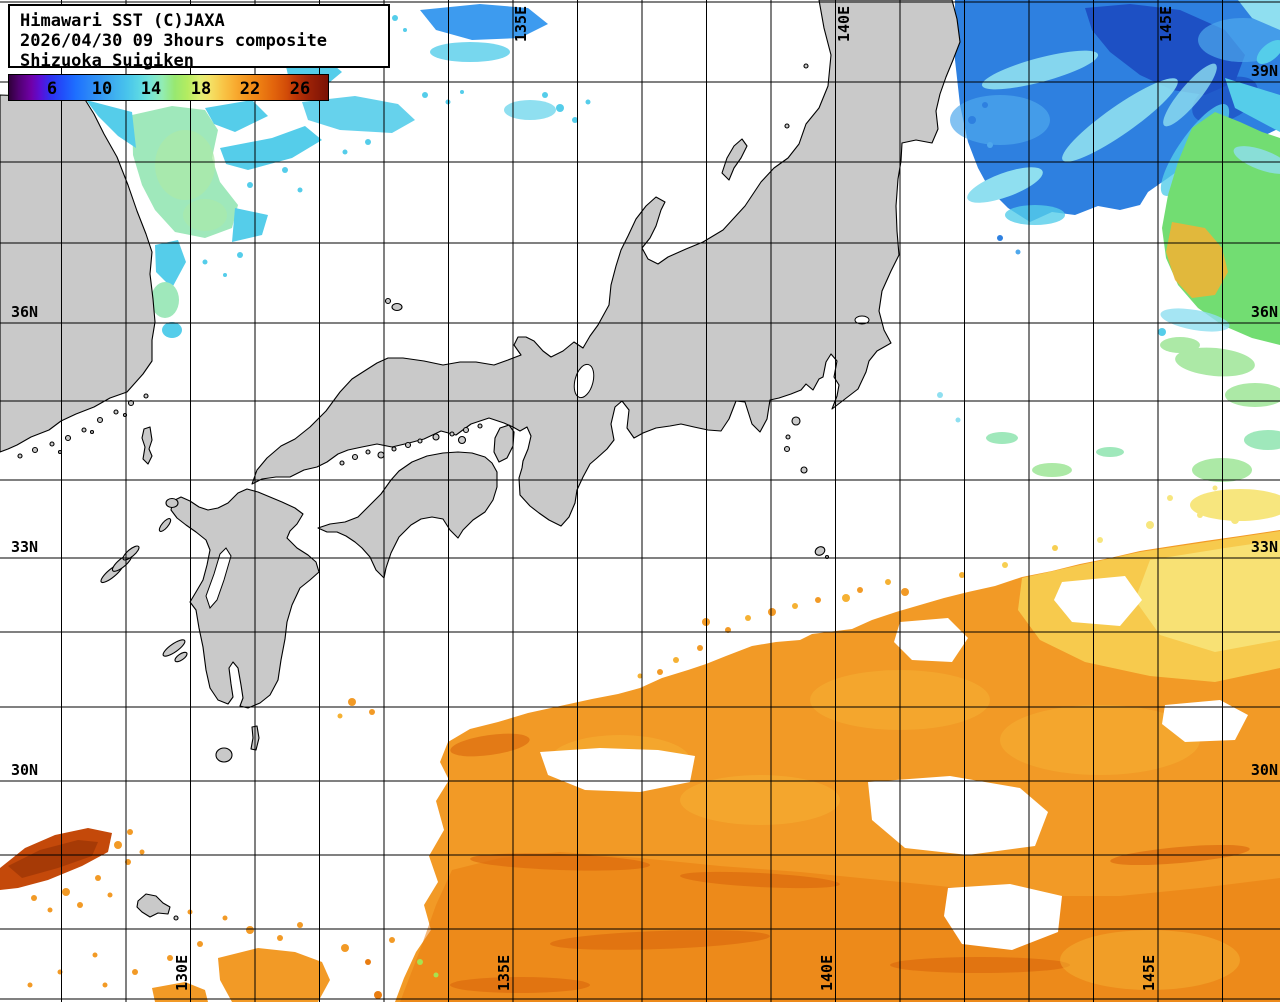  Describe the element at coordinates (820, 551) in the screenshot. I see `island-hachijo` at that location.